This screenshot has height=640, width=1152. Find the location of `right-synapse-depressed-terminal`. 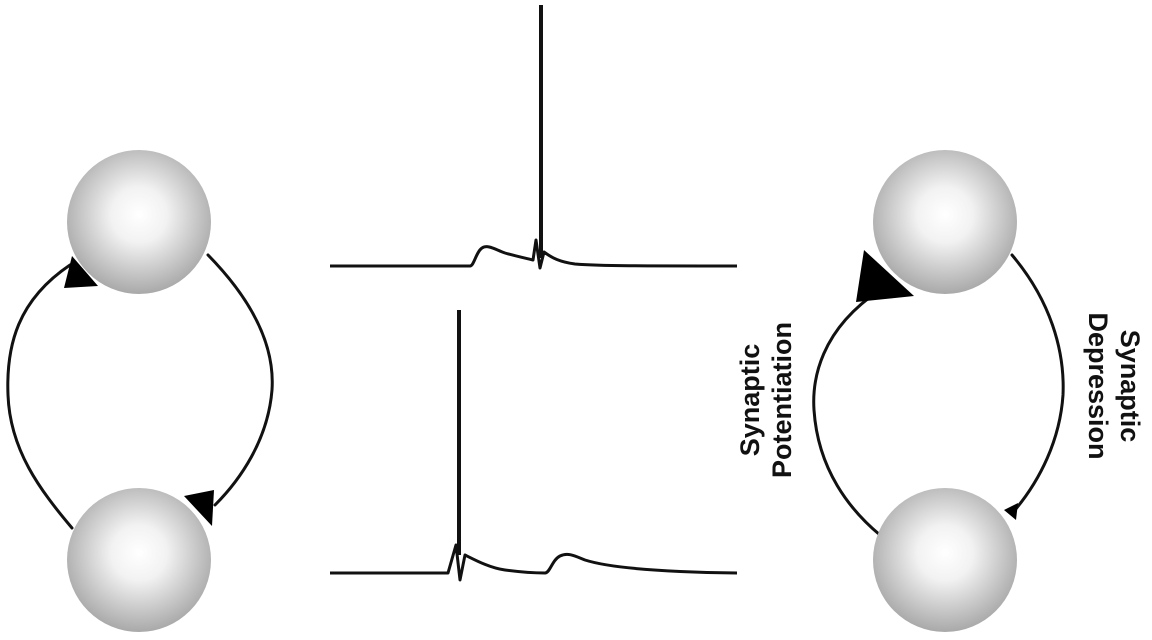

right-synapse-depressed-terminal is located at coordinates (1011, 511).